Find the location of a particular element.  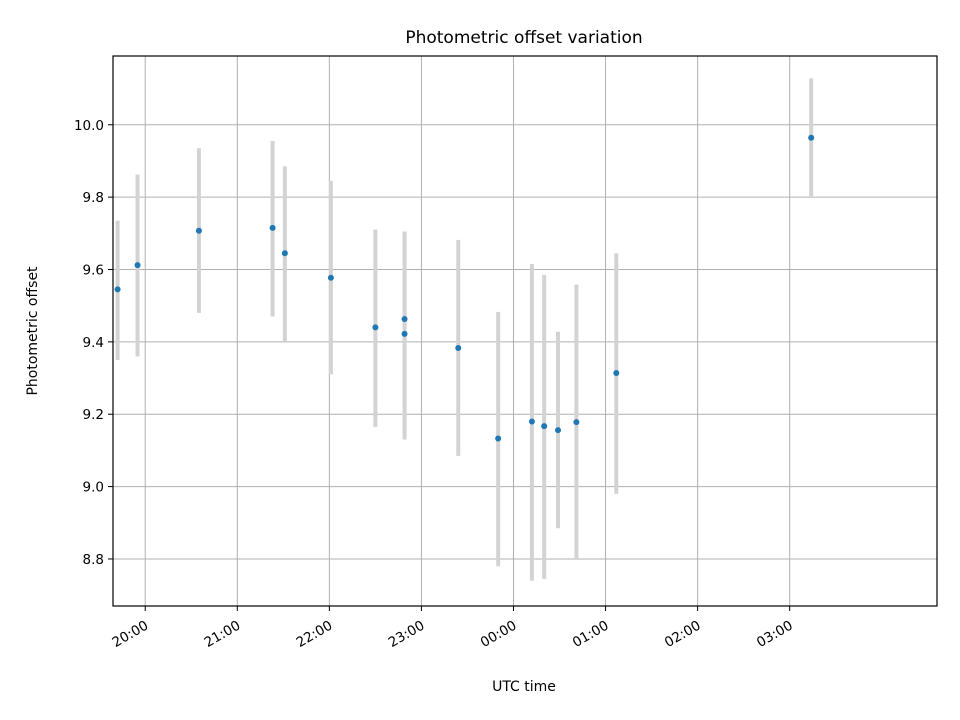

y-tick-label: 9.8 is located at coordinates (93, 198).